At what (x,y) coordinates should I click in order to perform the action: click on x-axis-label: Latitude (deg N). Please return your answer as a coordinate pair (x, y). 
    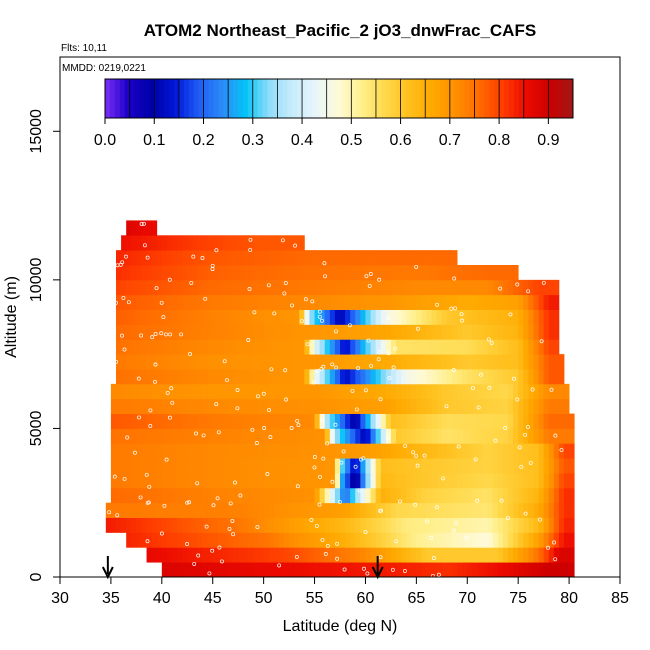
    Looking at the image, I should click on (340, 626).